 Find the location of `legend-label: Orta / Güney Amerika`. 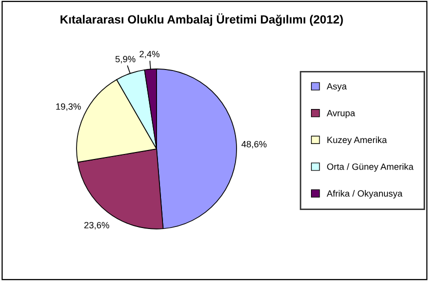

legend-label: Orta / Güney Amerika is located at coordinates (370, 167).